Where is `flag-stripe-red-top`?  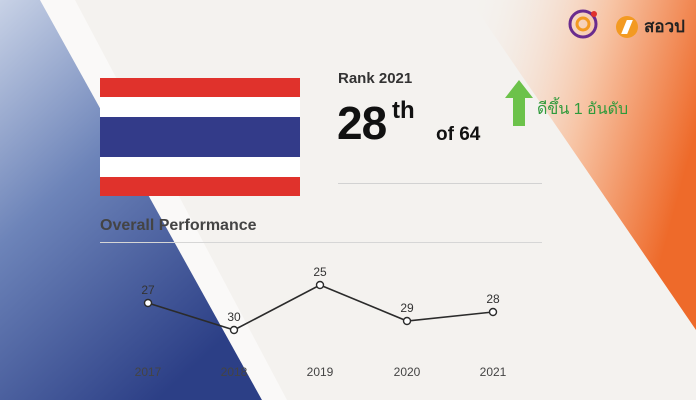 flag-stripe-red-top is located at coordinates (200, 87).